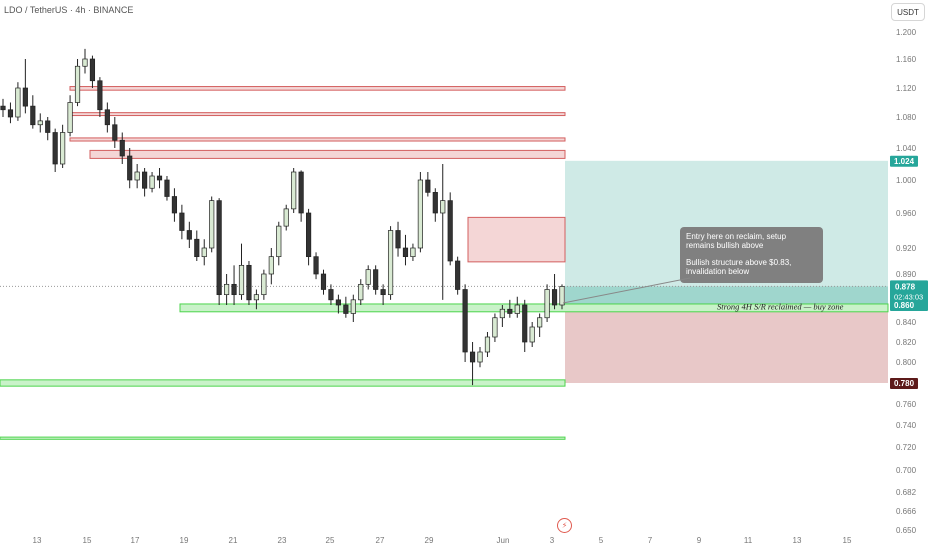  I want to click on x-tick-label: 19, so click(184, 540).